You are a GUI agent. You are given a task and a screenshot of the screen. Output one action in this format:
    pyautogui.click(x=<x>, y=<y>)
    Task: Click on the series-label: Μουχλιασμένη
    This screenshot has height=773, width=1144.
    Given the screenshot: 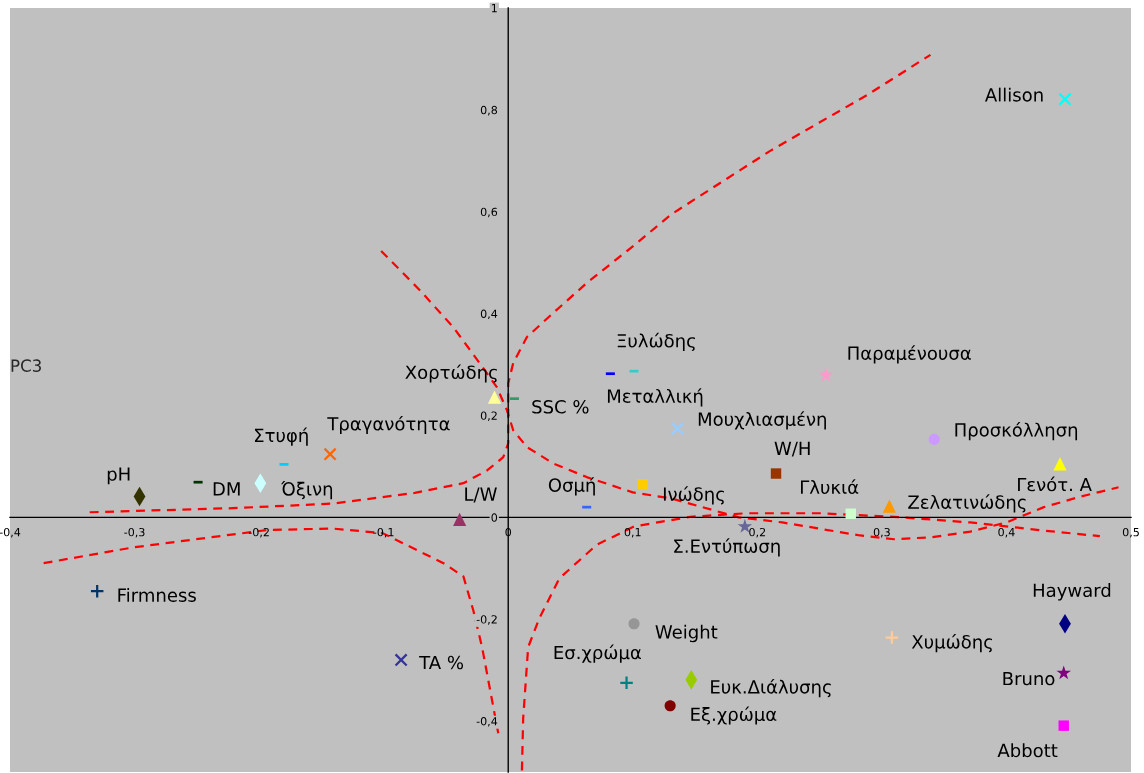 What is the action you would take?
    pyautogui.click(x=762, y=420)
    